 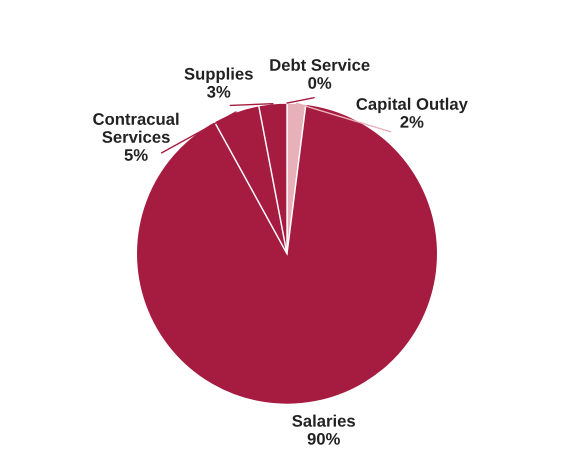 I want to click on data-label: 3%, so click(x=218, y=92).